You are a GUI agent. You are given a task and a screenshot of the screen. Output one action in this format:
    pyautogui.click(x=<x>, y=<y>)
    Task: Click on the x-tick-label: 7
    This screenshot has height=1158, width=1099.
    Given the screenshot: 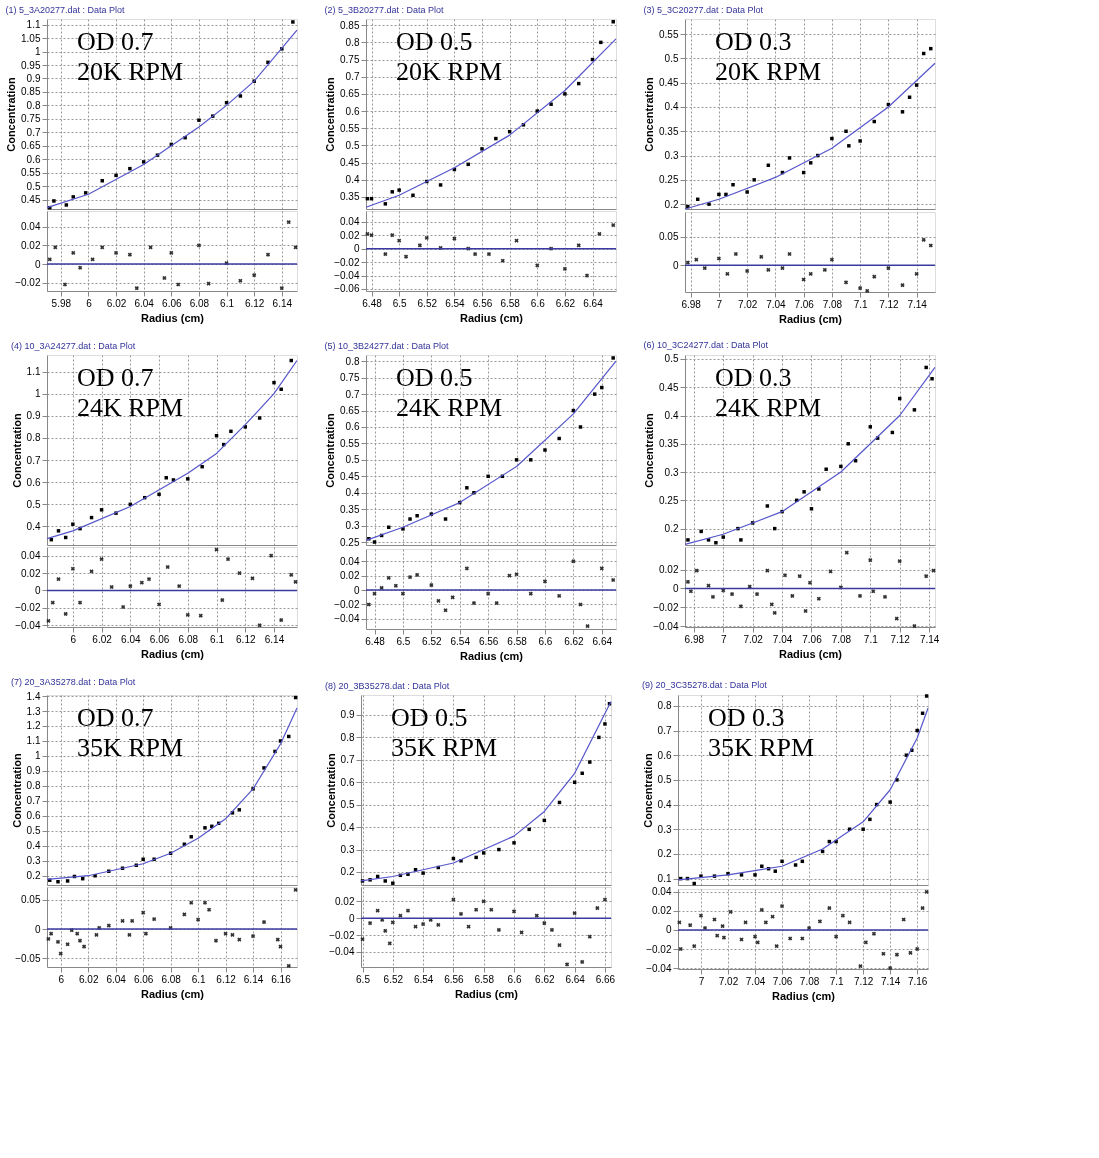 What is the action you would take?
    pyautogui.click(x=719, y=304)
    